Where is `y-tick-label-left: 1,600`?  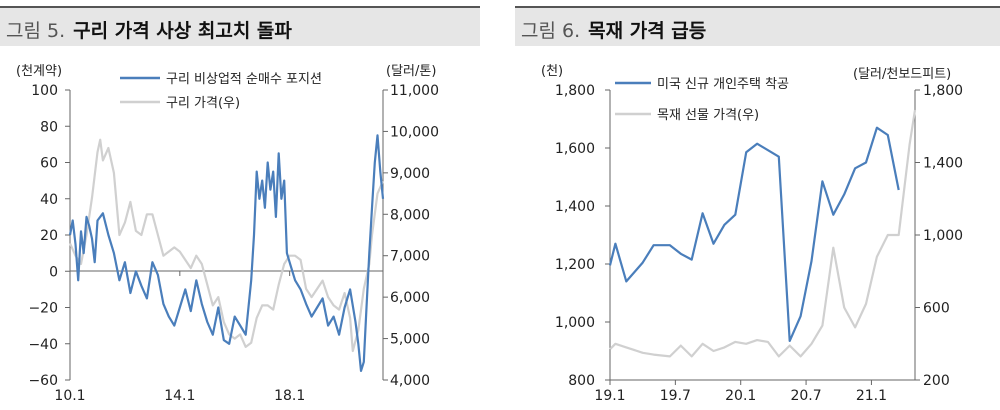 y-tick-label-left: 1,600 is located at coordinates (575, 149).